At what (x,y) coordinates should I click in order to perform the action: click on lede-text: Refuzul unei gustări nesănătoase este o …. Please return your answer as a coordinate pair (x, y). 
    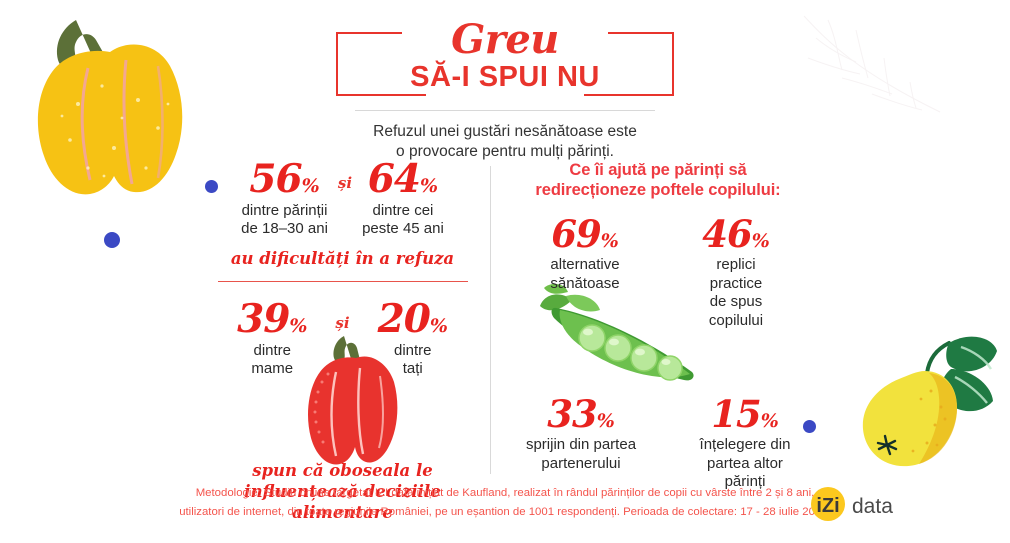
    Looking at the image, I should click on (505, 142).